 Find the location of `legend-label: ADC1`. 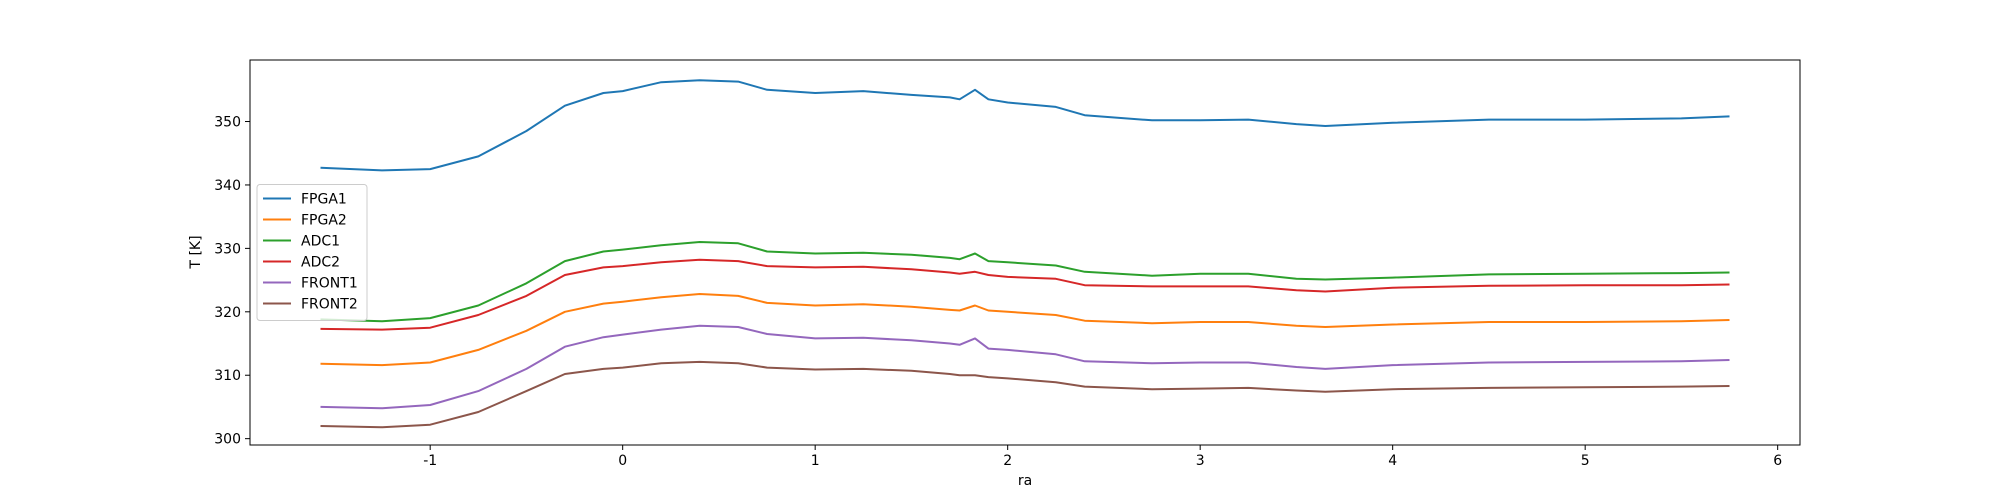

legend-label: ADC1 is located at coordinates (320, 242).